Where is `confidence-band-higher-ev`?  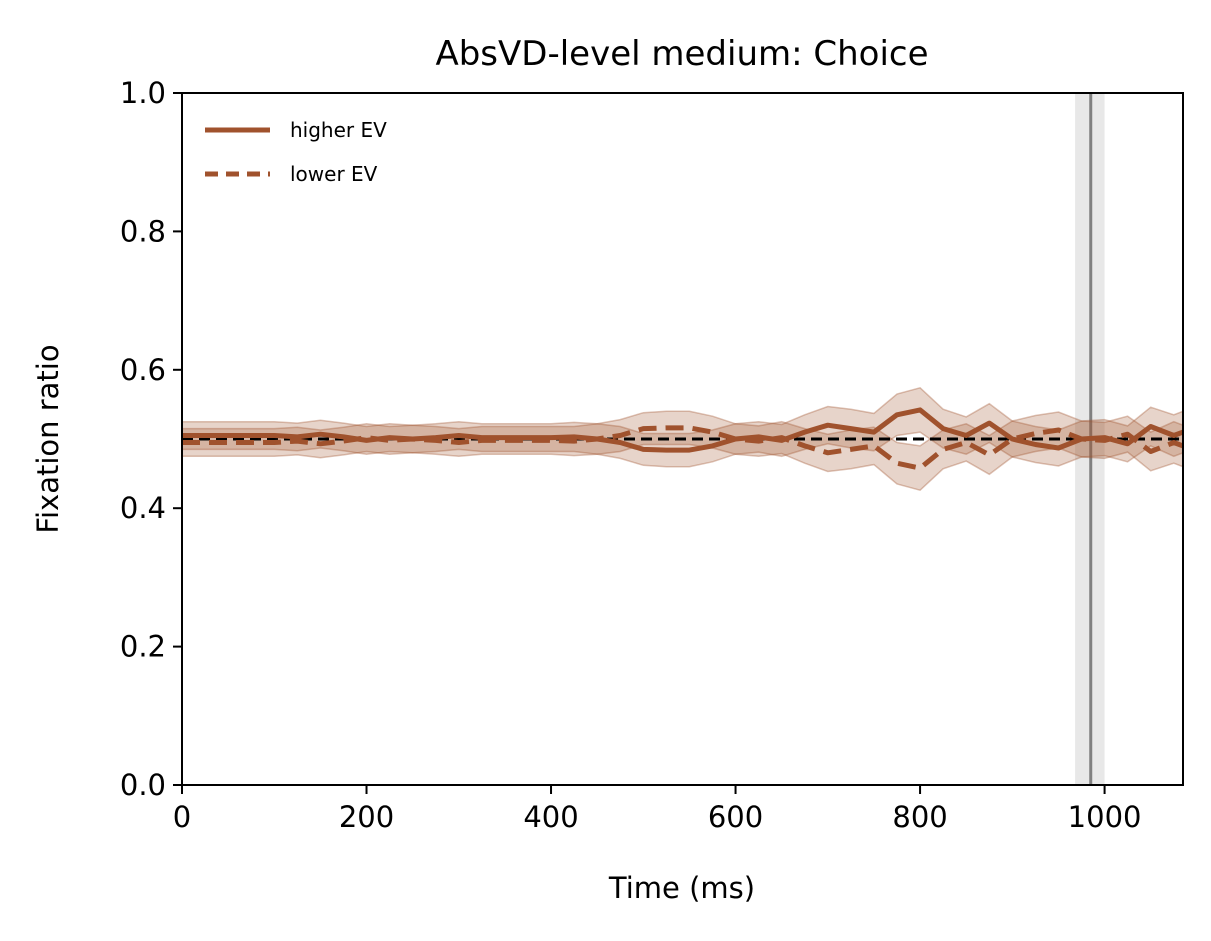 confidence-band-higher-ev is located at coordinates (682, 427).